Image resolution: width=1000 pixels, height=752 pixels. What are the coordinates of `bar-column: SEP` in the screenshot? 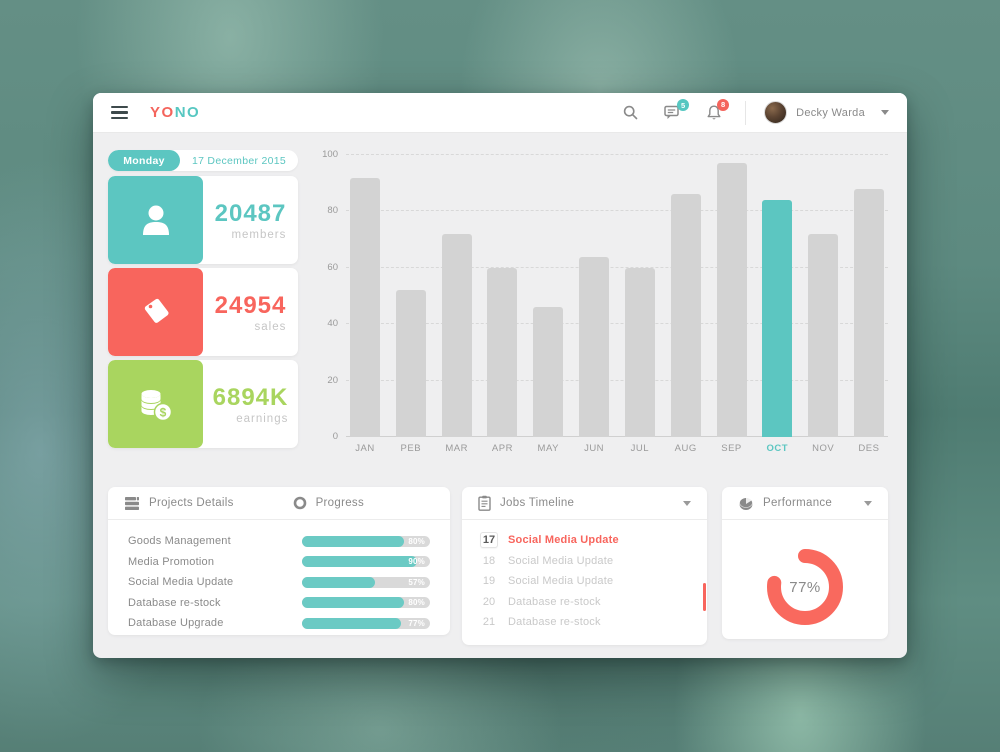 It's located at (731, 304).